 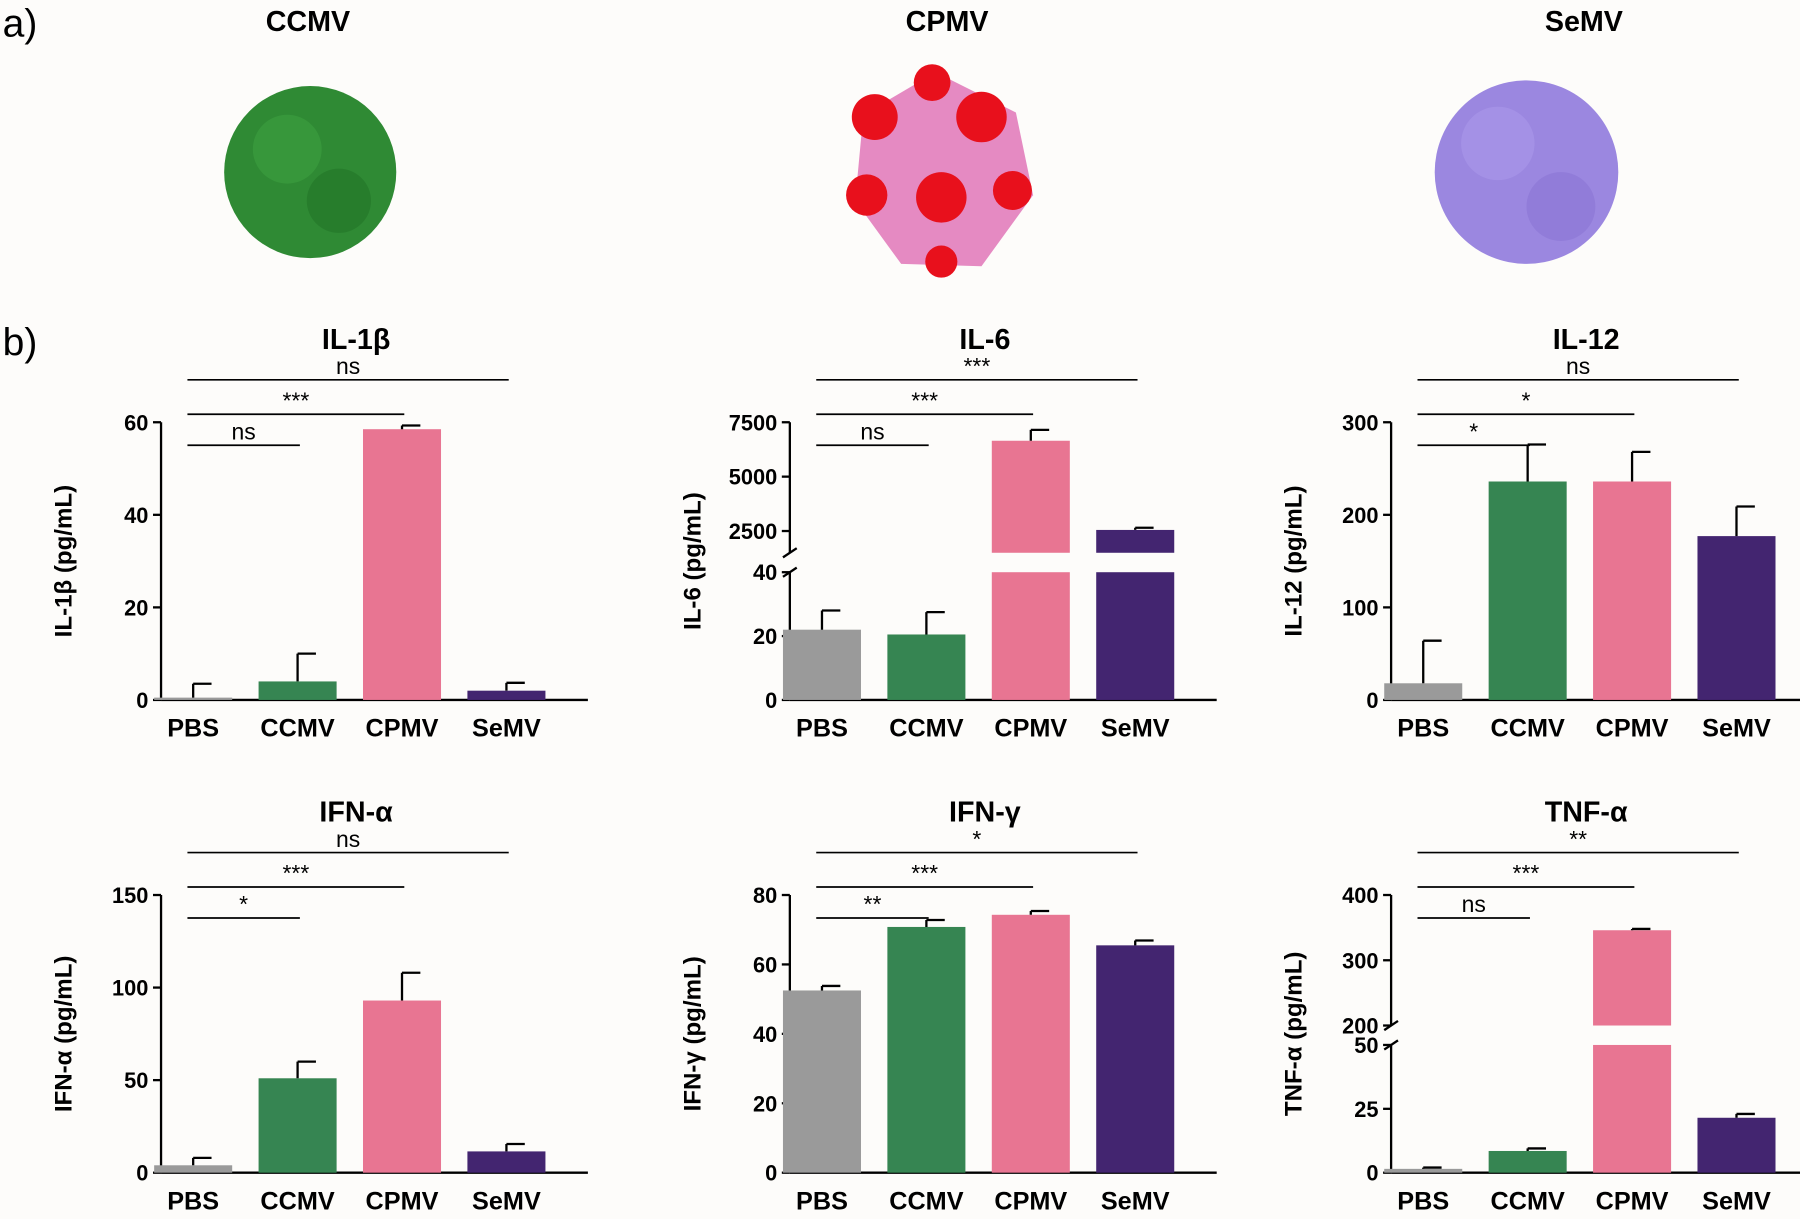 What do you see at coordinates (753, 477) in the screenshot?
I see `y-tick-label: 5000` at bounding box center [753, 477].